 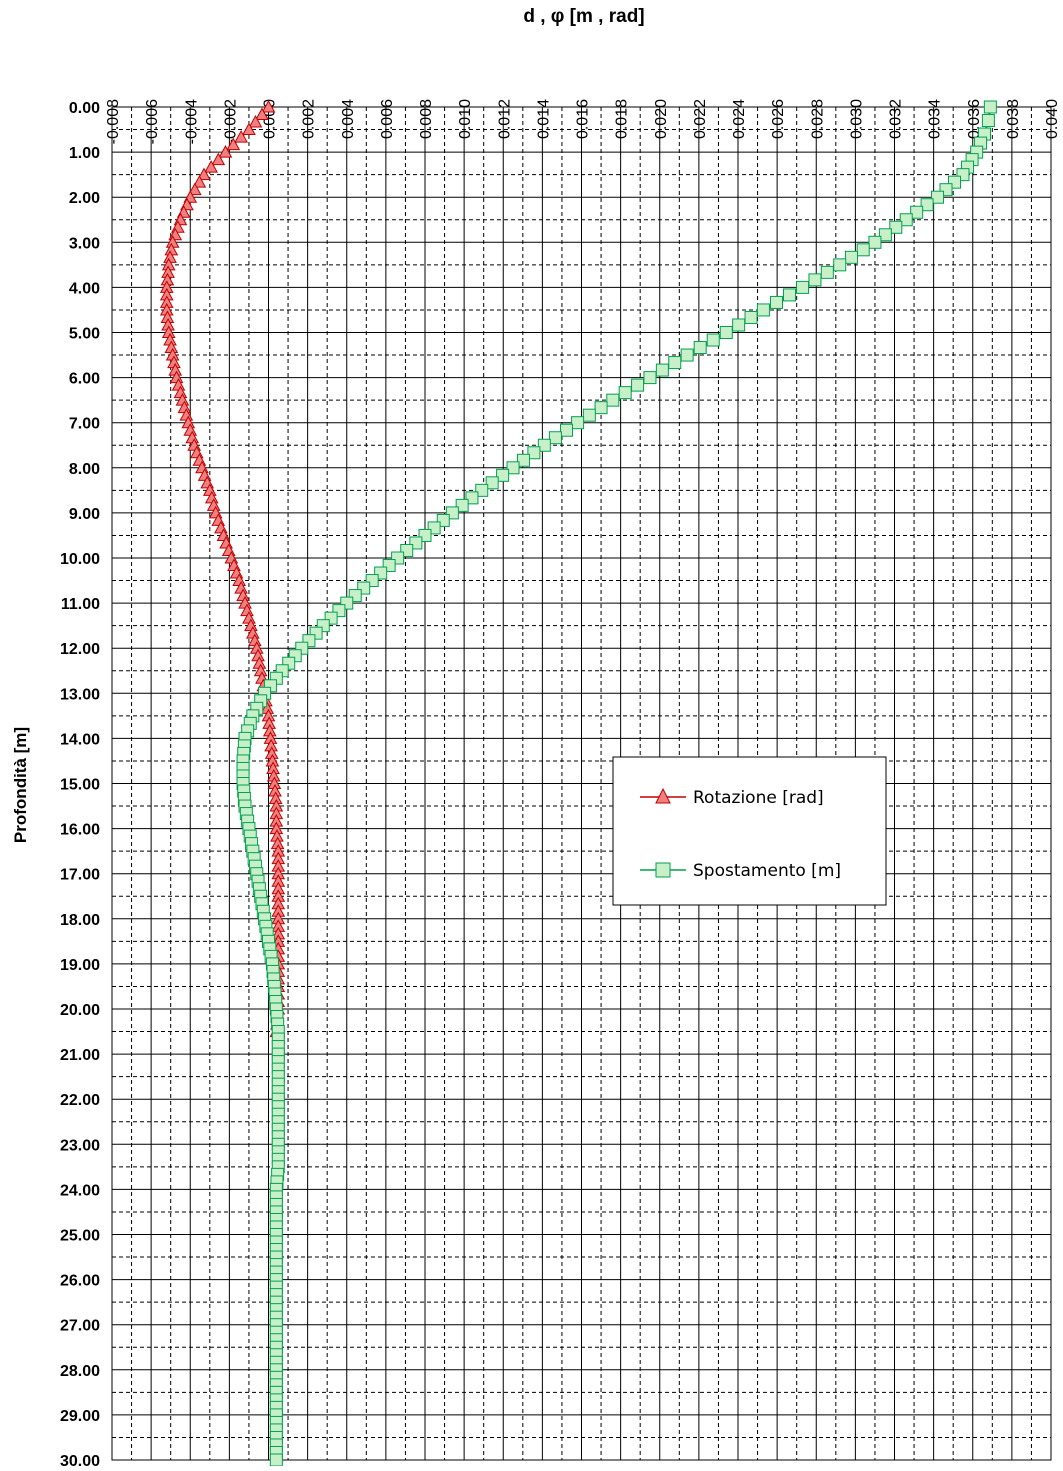 I want to click on x-tick-label: 0.032, so click(x=896, y=119).